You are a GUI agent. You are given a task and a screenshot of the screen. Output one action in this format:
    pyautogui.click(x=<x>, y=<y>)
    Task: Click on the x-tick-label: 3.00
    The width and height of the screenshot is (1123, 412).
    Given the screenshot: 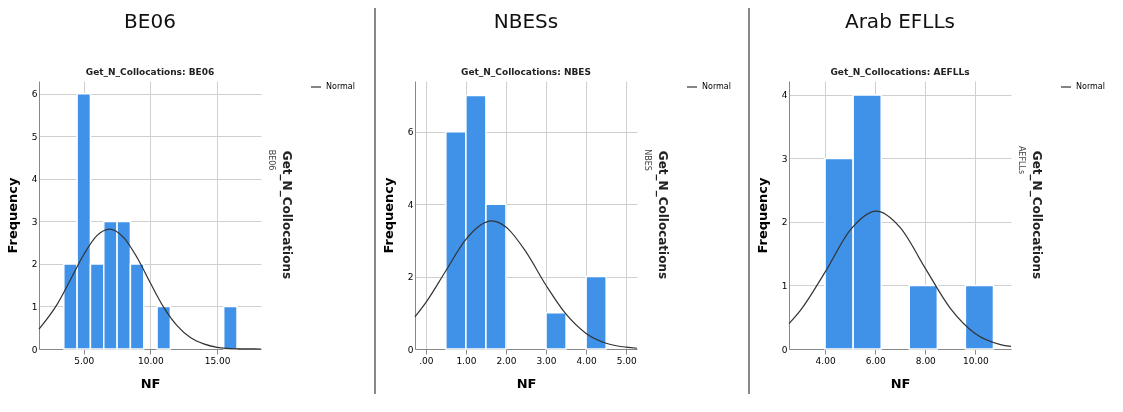 What is the action you would take?
    pyautogui.click(x=546, y=360)
    